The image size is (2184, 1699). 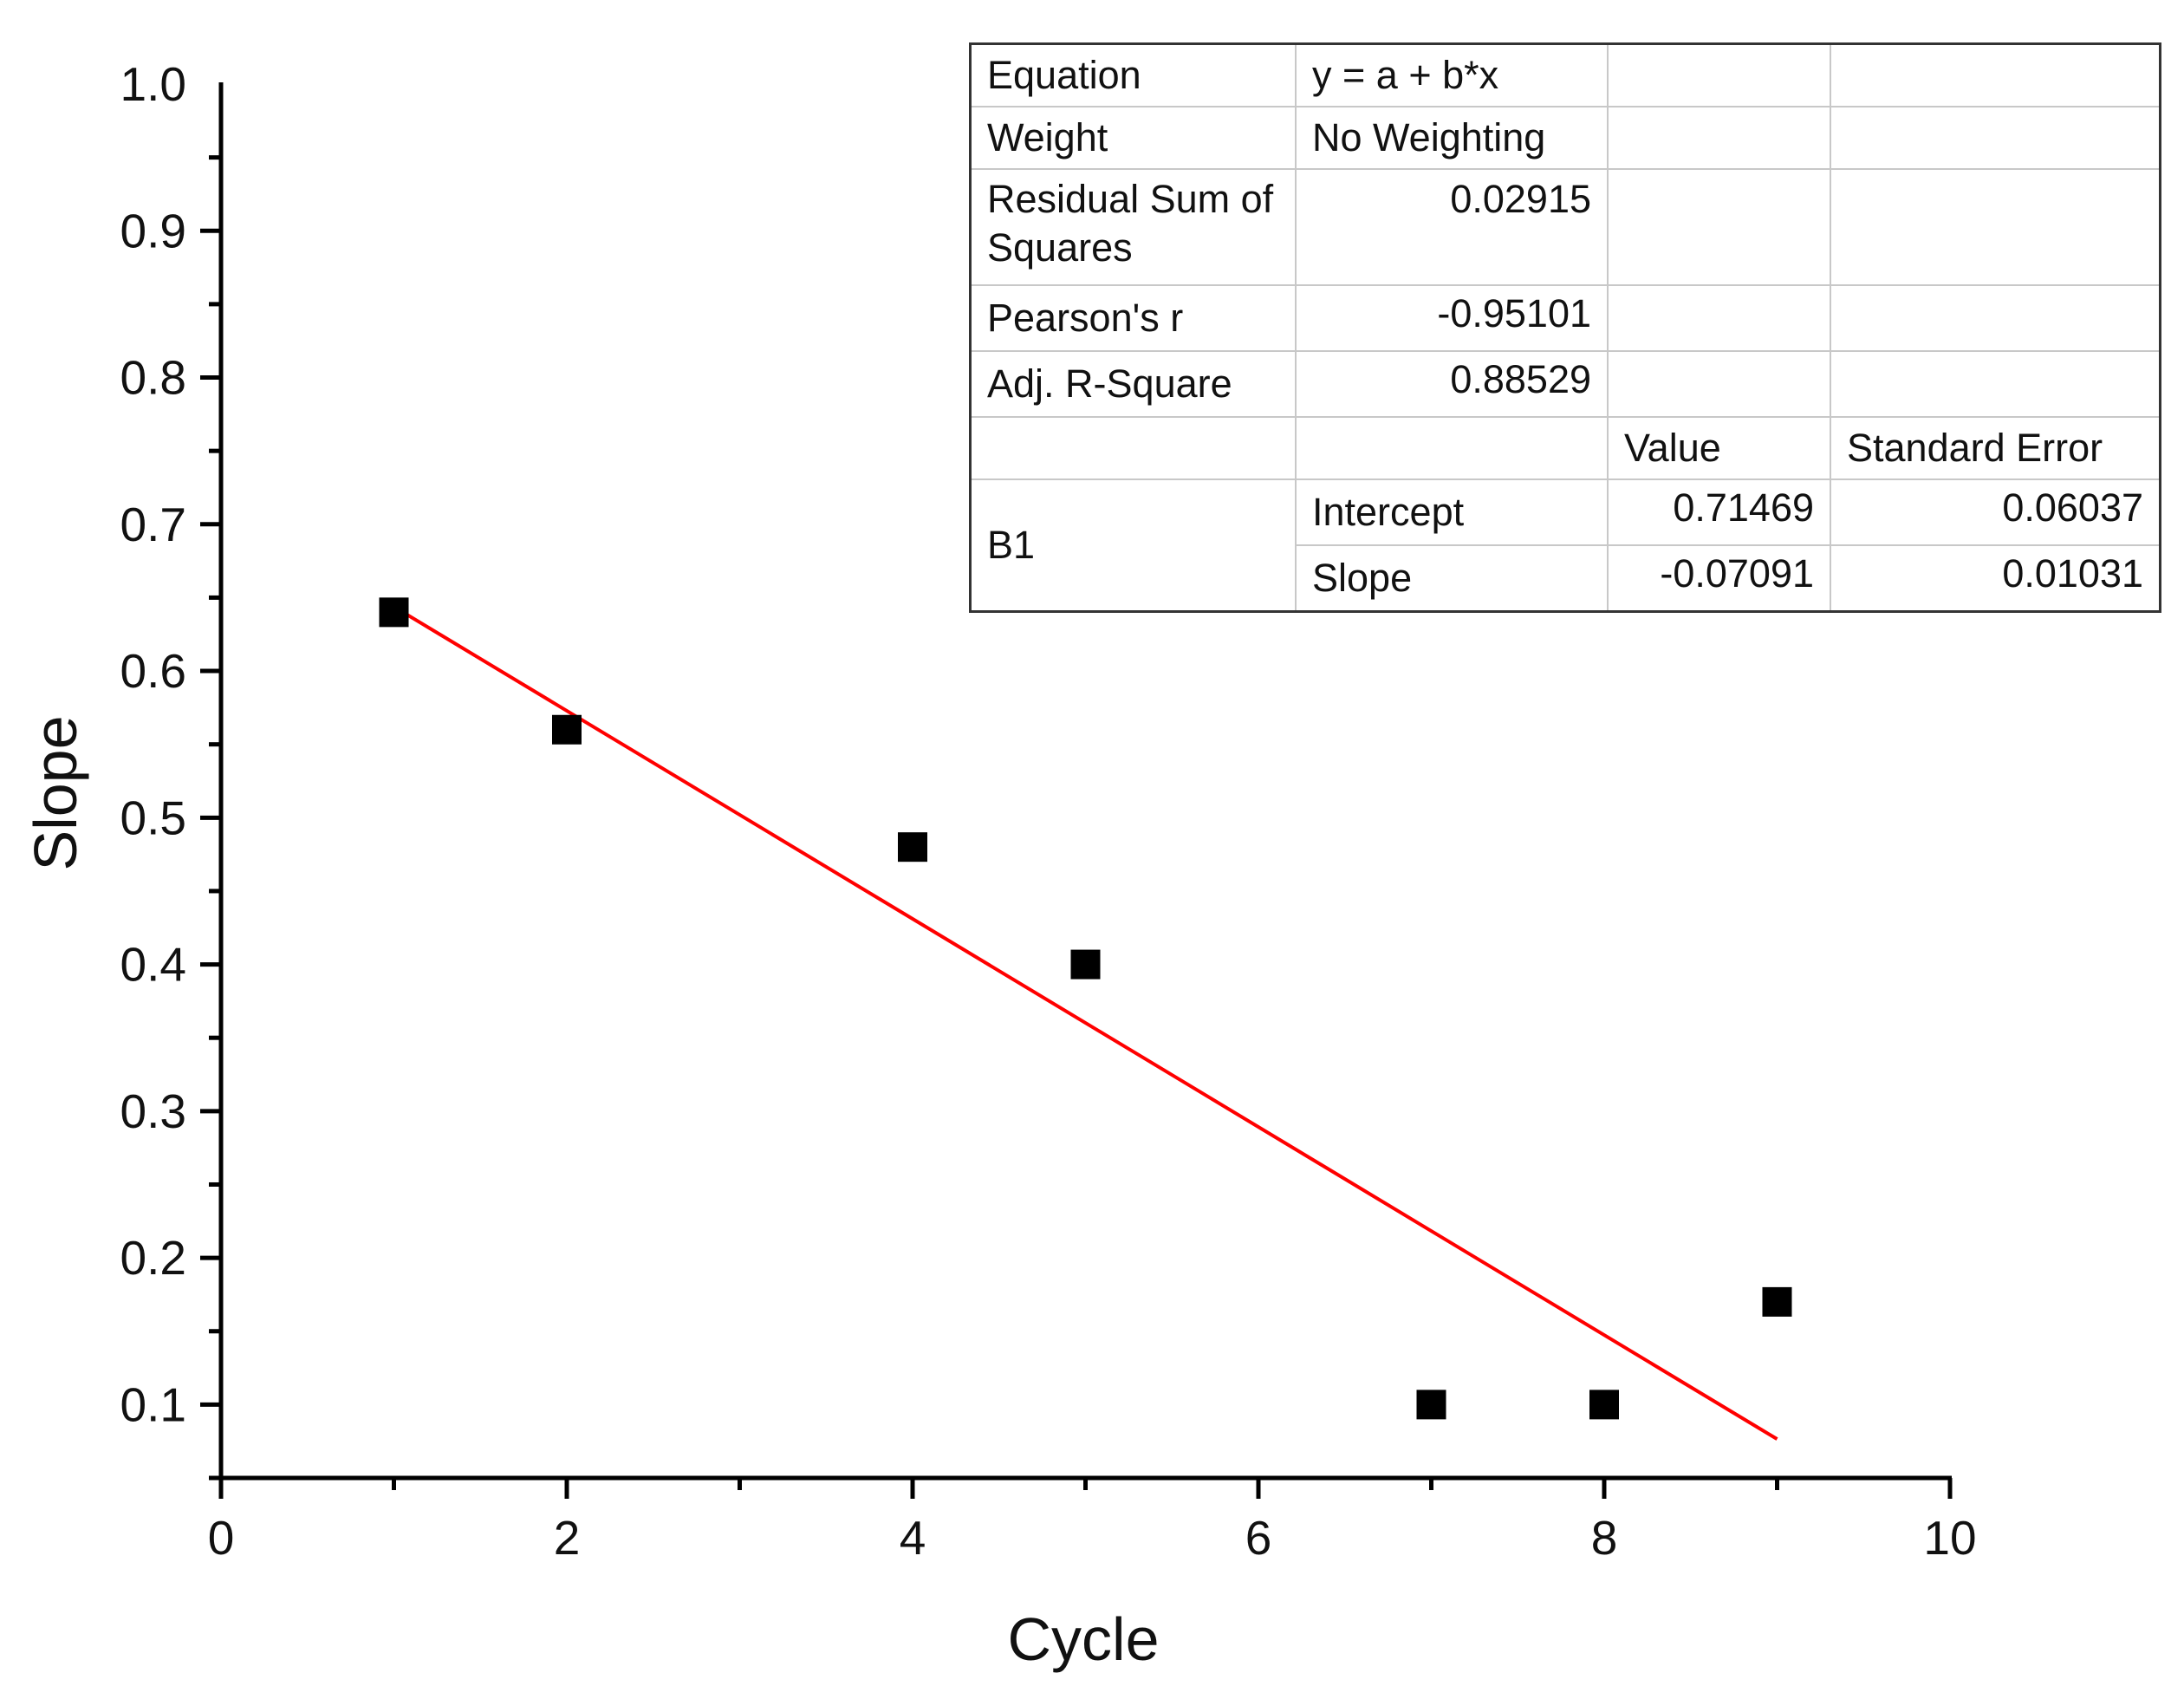 I want to click on table-row: Pearson's r -0.95101, so click(x=1565, y=318).